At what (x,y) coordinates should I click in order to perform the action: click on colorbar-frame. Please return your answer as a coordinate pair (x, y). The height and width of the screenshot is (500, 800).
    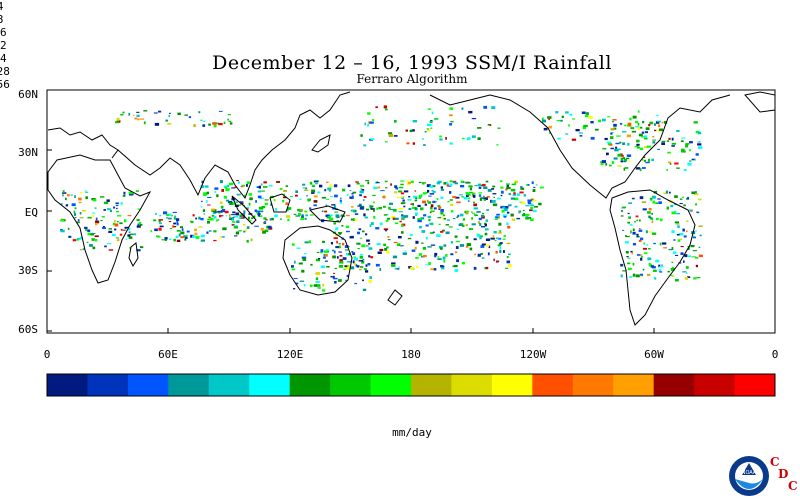
    Looking at the image, I should click on (411, 385).